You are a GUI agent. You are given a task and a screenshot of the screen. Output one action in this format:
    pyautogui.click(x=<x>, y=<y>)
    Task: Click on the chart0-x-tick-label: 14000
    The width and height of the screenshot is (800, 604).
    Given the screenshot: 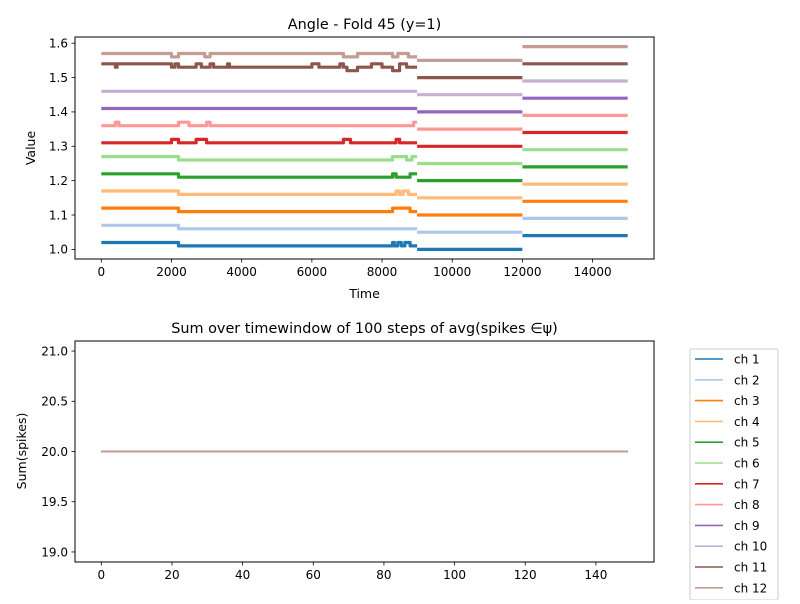 What is the action you would take?
    pyautogui.click(x=592, y=272)
    